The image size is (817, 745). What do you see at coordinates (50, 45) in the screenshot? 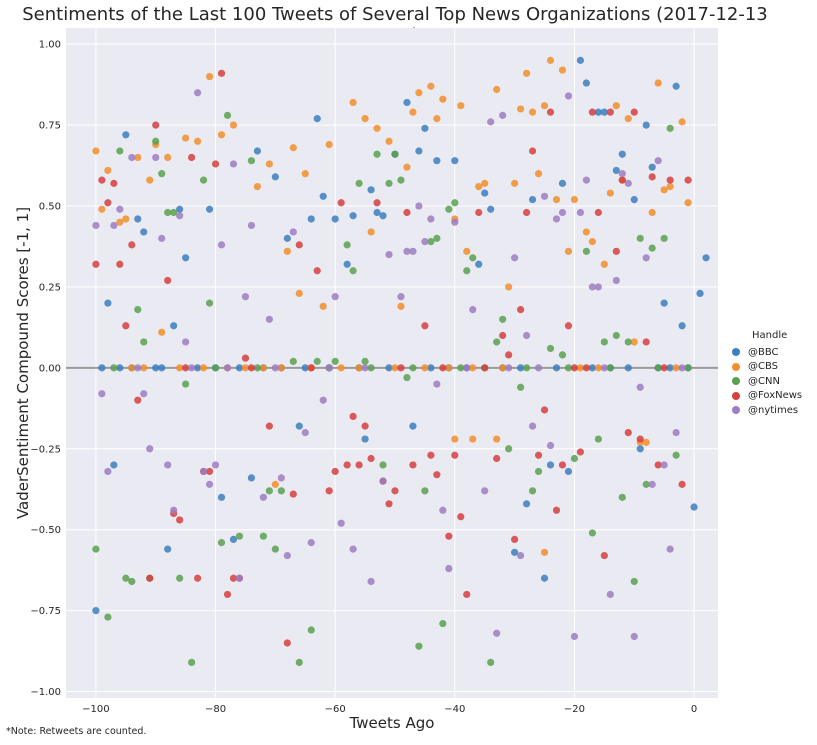
I see `y-tick-label: 1.00` at bounding box center [50, 45].